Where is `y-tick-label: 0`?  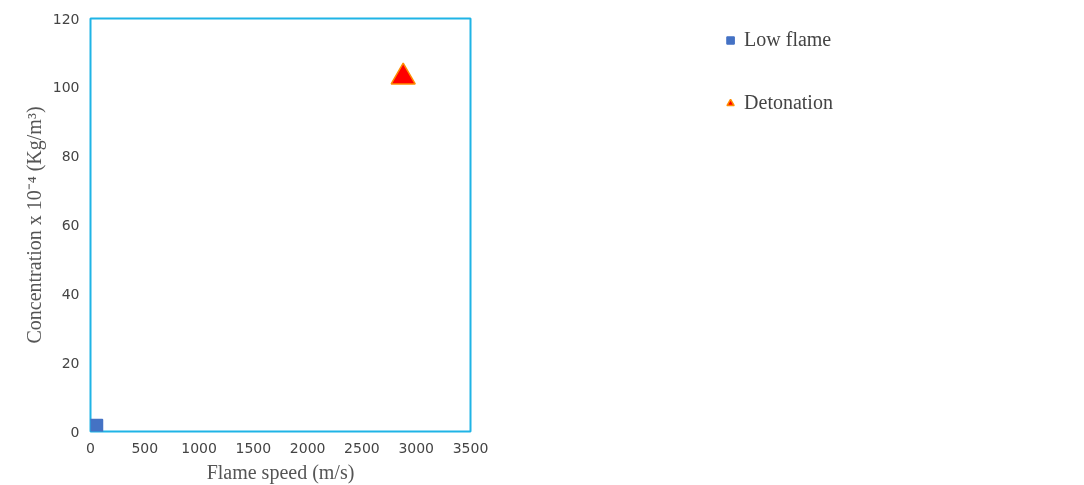
y-tick-label: 0 is located at coordinates (75, 431).